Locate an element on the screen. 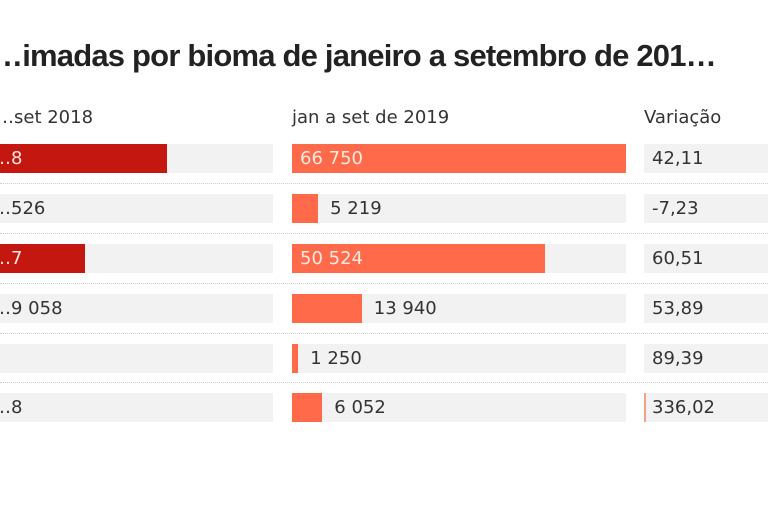 Image resolution: width=768 pixels, height=512 pixels. bar-track-2019: 13 940 is located at coordinates (459, 308).